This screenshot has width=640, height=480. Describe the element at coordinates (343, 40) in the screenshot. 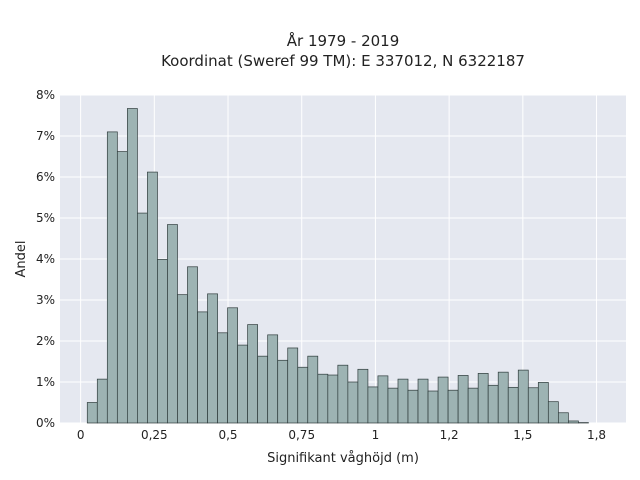

I see `chart-title: År 1979 - 2019` at that location.